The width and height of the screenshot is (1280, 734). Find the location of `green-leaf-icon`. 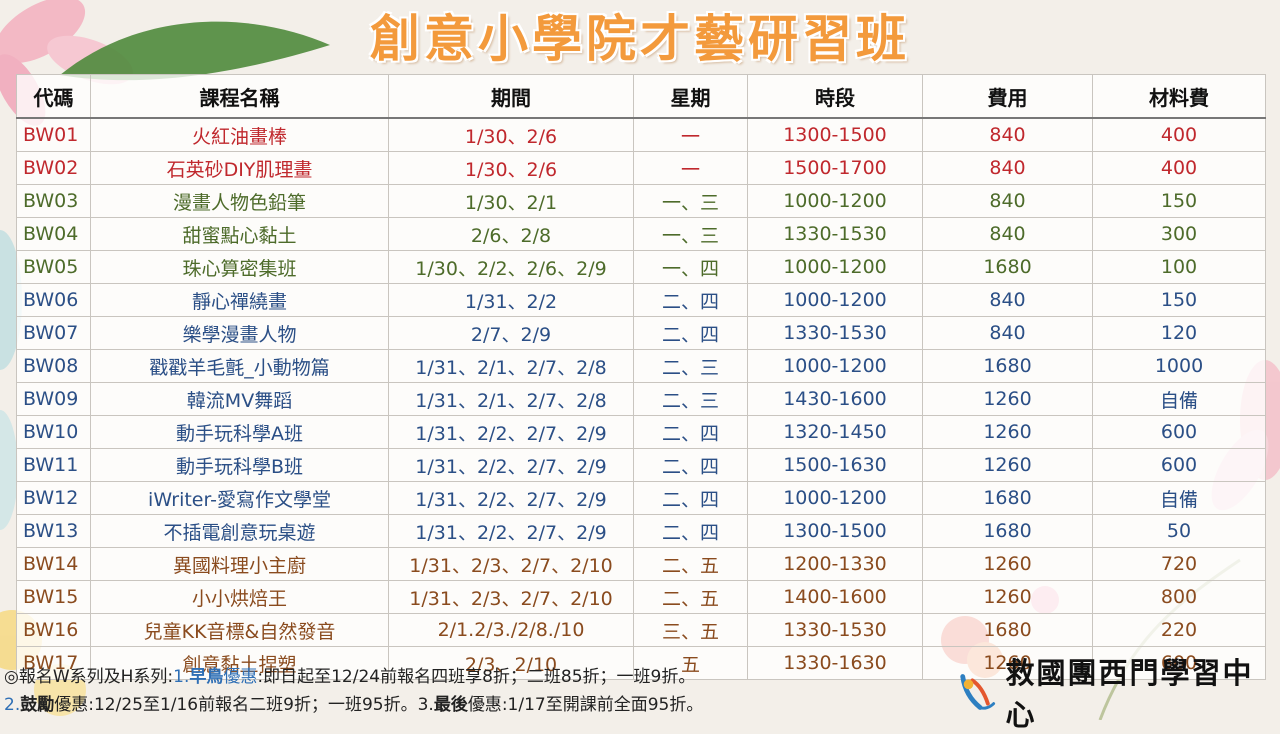

green-leaf-icon is located at coordinates (195, 51).